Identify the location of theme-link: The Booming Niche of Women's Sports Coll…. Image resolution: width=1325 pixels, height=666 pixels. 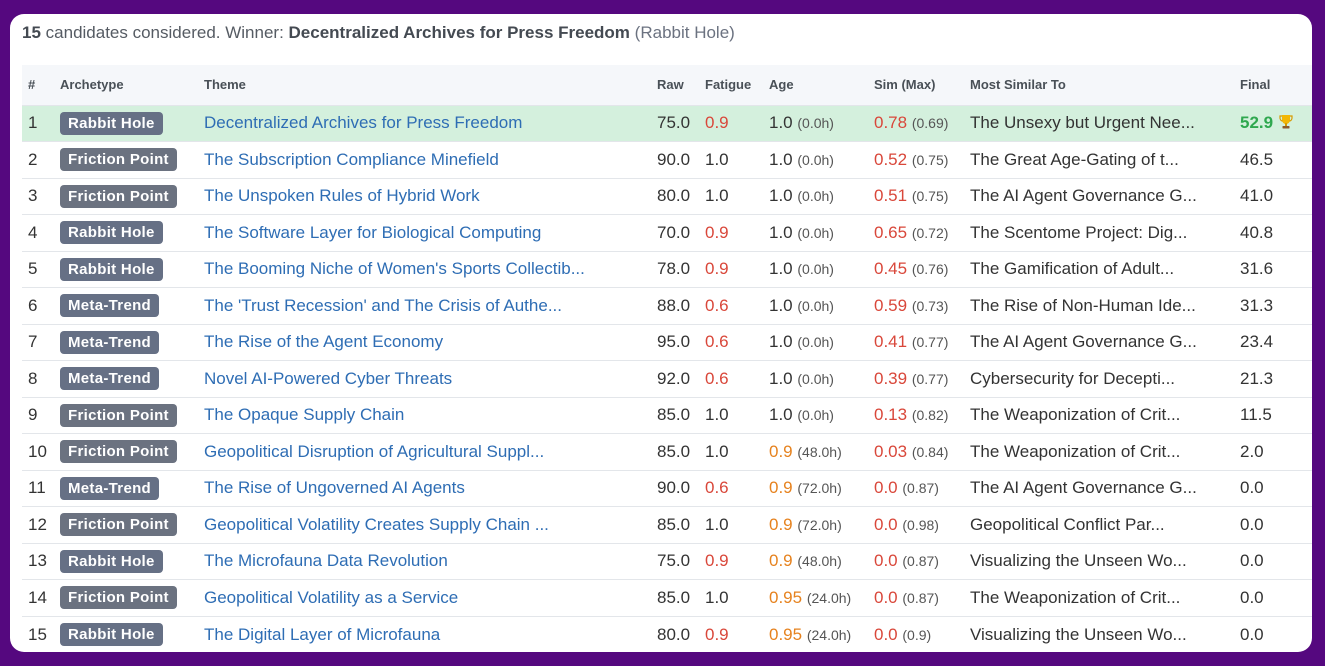
(394, 269).